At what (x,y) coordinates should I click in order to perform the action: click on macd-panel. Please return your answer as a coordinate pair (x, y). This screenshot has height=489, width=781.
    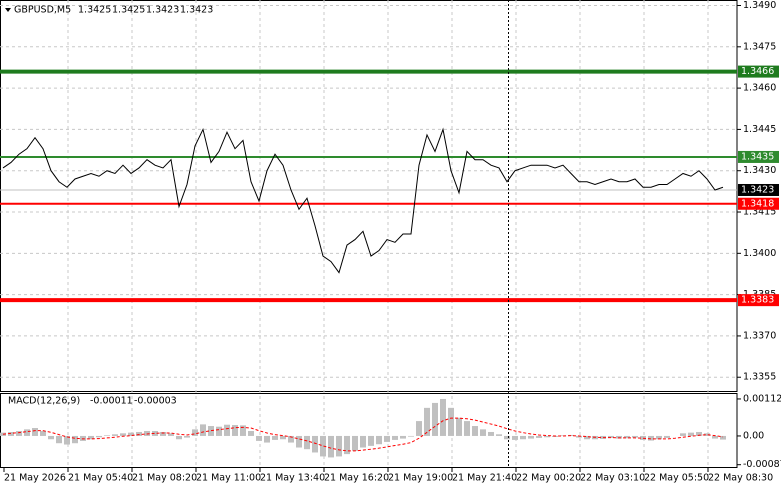
    Looking at the image, I should click on (369, 430).